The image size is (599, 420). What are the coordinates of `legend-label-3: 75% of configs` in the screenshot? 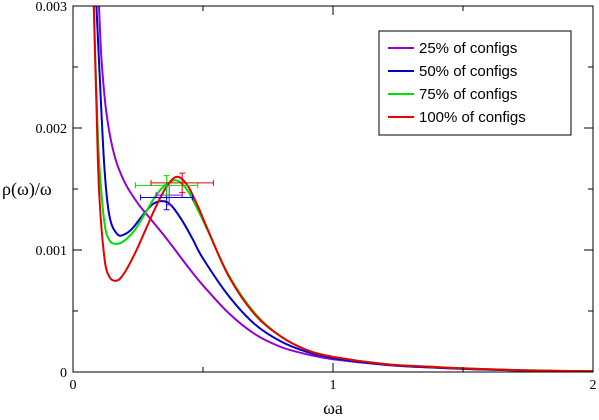 It's located at (468, 94).